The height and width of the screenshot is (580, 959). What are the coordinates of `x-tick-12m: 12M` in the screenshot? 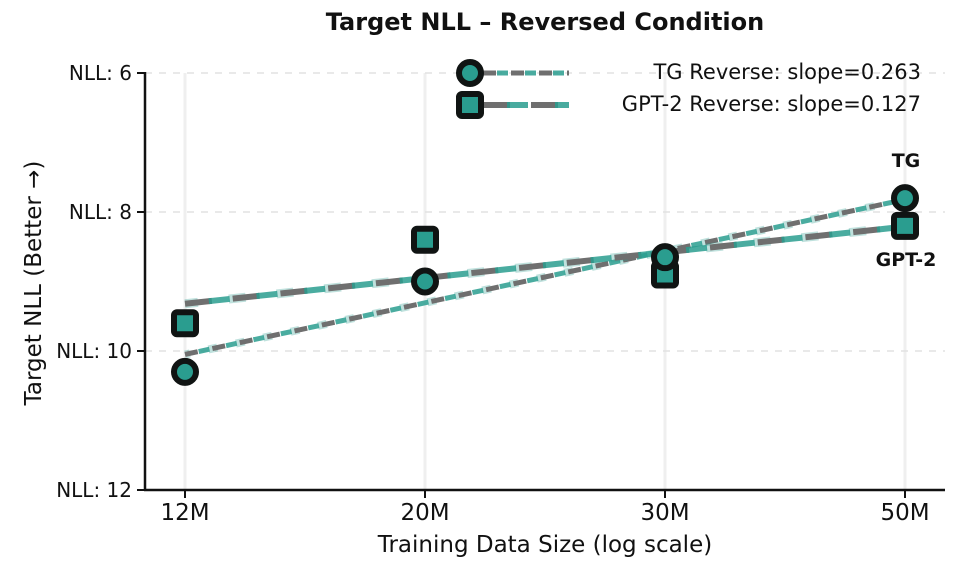 It's located at (185, 513).